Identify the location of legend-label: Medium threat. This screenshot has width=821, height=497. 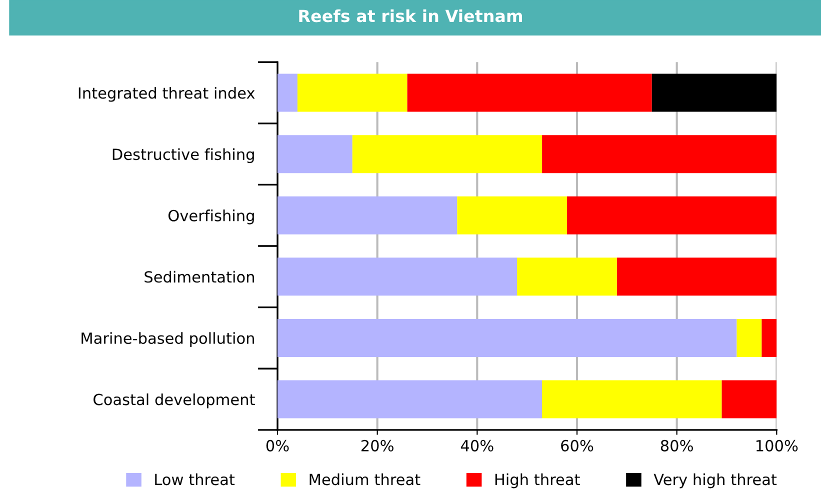
(365, 479).